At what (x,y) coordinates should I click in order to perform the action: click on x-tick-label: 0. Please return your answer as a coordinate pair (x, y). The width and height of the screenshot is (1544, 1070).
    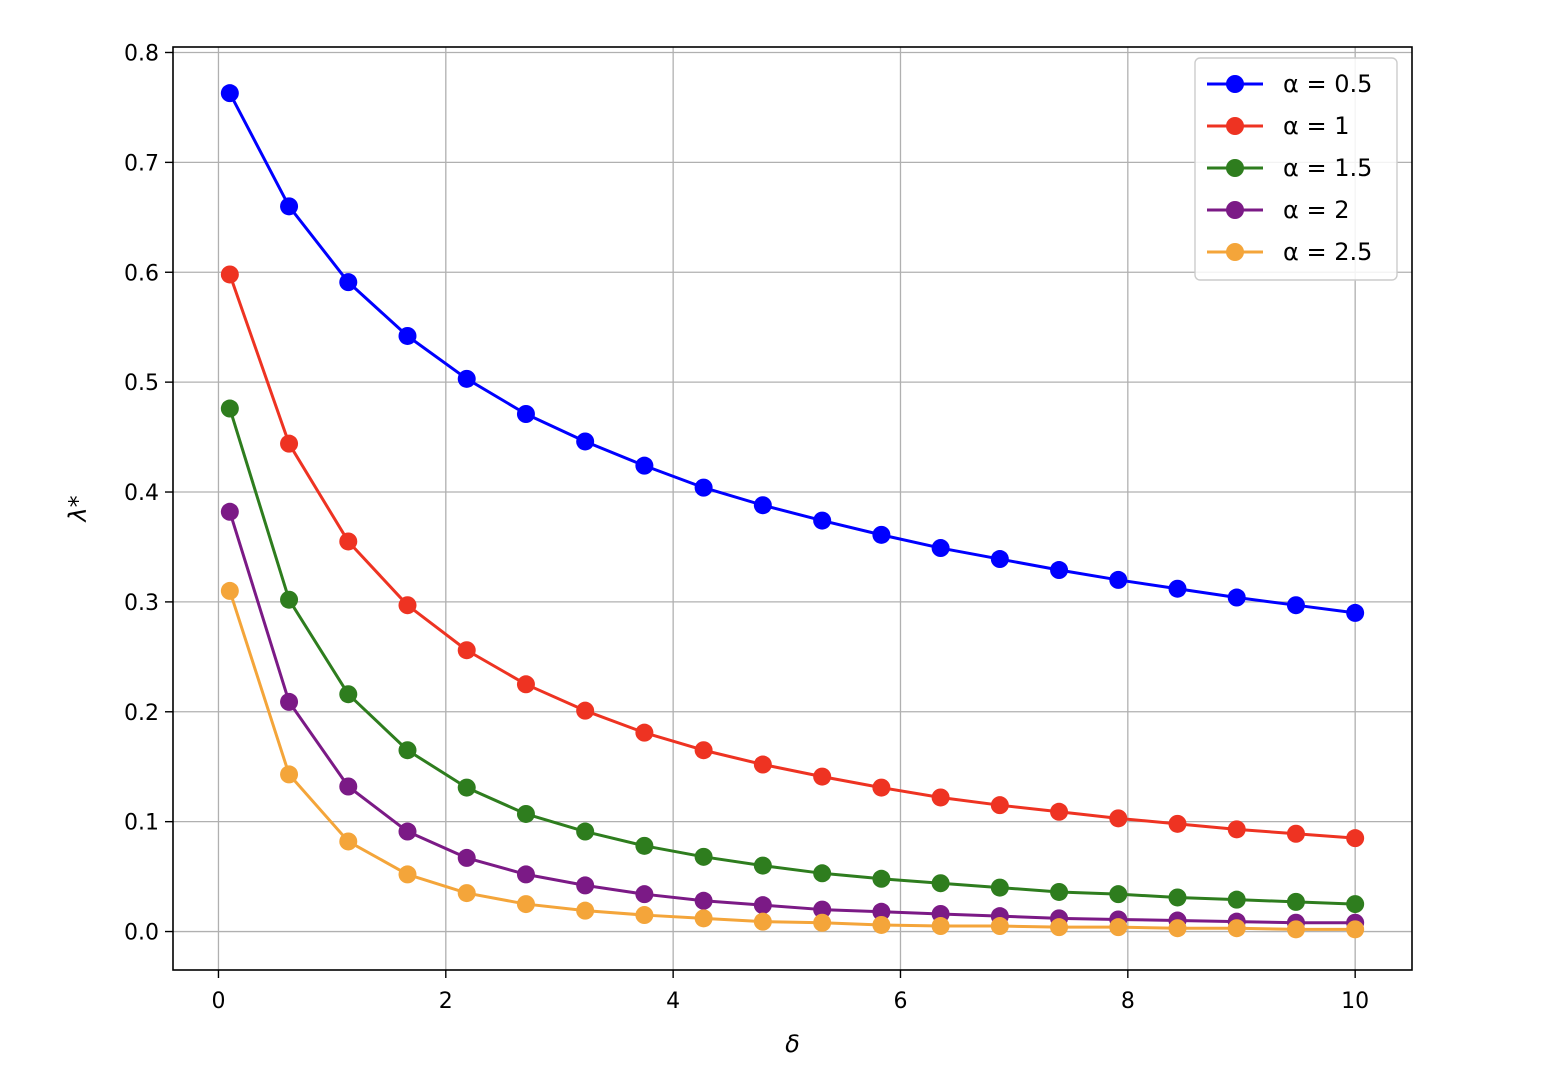
    Looking at the image, I should click on (218, 1001).